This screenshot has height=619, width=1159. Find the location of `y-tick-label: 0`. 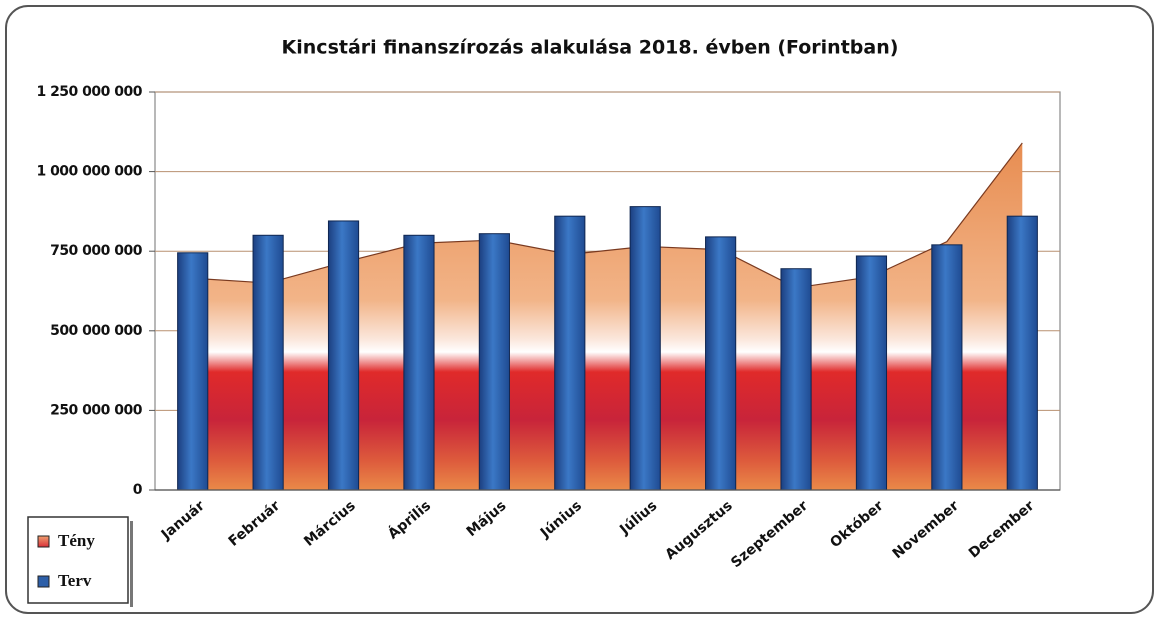

y-tick-label: 0 is located at coordinates (138, 490).